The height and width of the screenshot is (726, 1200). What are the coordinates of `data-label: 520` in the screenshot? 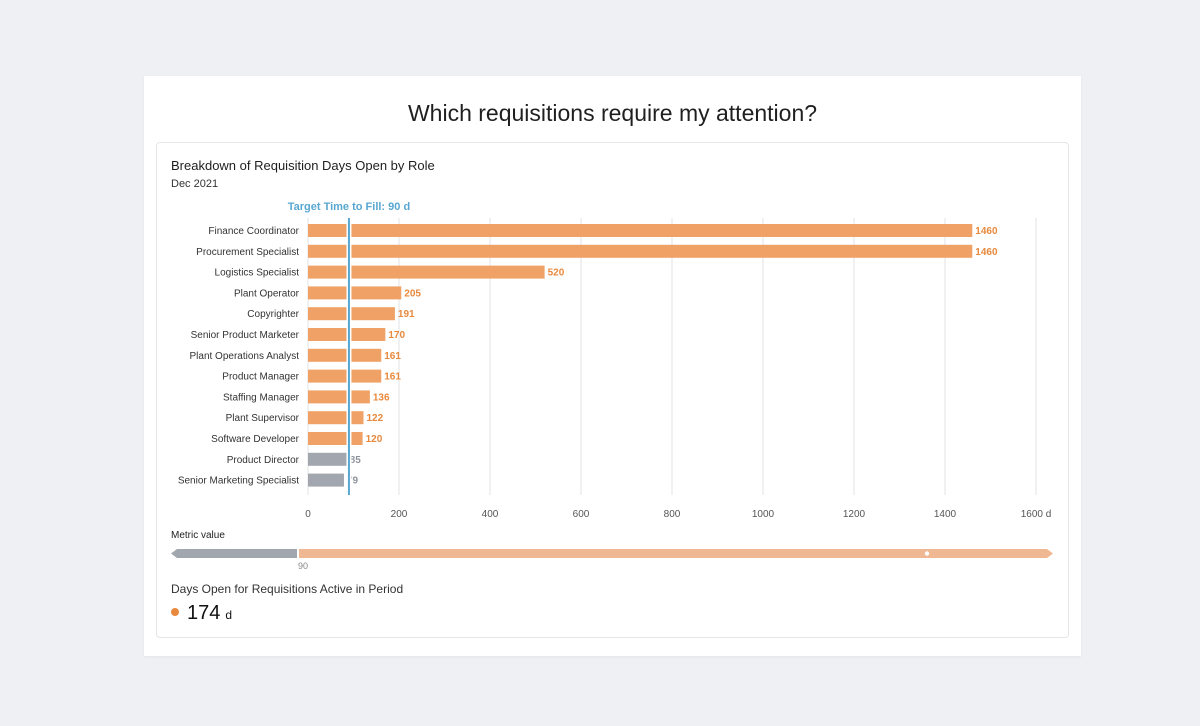 It's located at (556, 273).